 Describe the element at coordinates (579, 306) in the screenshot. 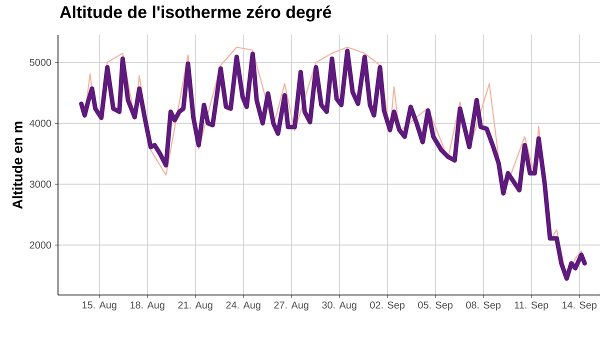

I see `x-tick-label: 14. Sep` at that location.